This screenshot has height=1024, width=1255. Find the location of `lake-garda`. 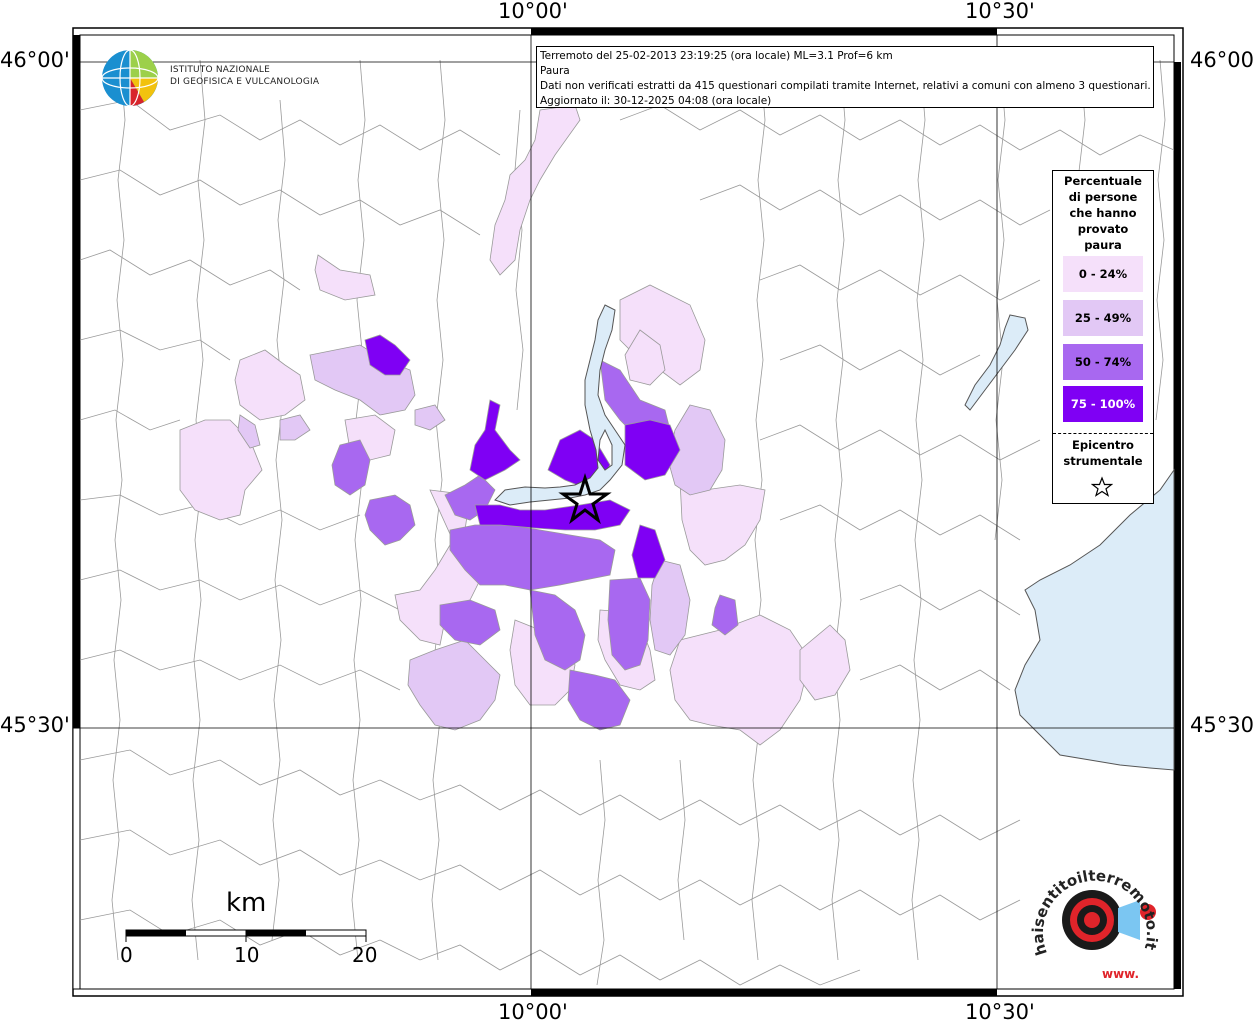

lake-garda is located at coordinates (1094, 619).